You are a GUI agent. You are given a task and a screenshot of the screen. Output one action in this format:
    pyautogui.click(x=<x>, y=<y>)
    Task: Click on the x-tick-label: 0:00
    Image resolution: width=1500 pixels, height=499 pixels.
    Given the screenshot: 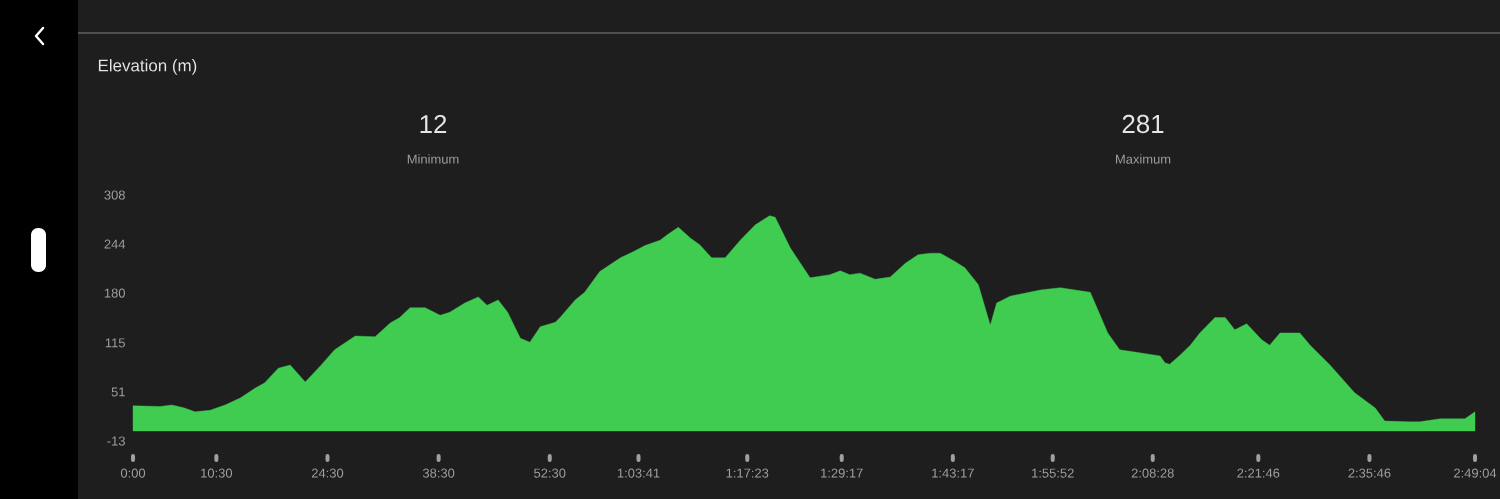 What is the action you would take?
    pyautogui.click(x=133, y=473)
    